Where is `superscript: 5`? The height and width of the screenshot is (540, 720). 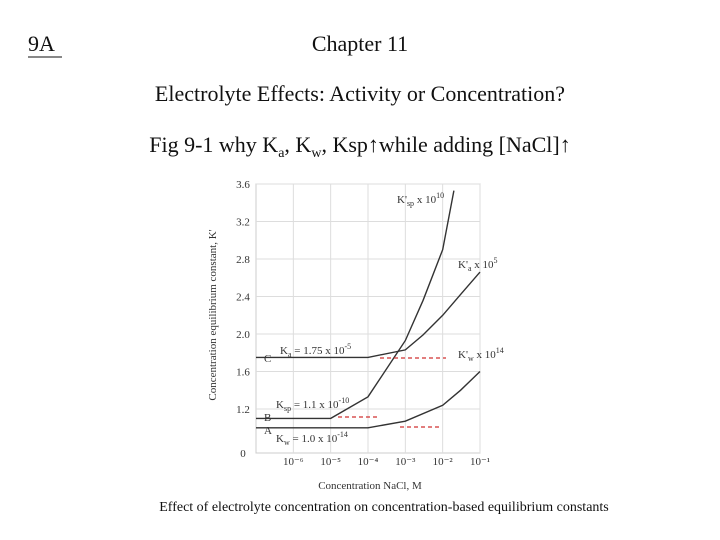 superscript: 5 is located at coordinates (496, 260).